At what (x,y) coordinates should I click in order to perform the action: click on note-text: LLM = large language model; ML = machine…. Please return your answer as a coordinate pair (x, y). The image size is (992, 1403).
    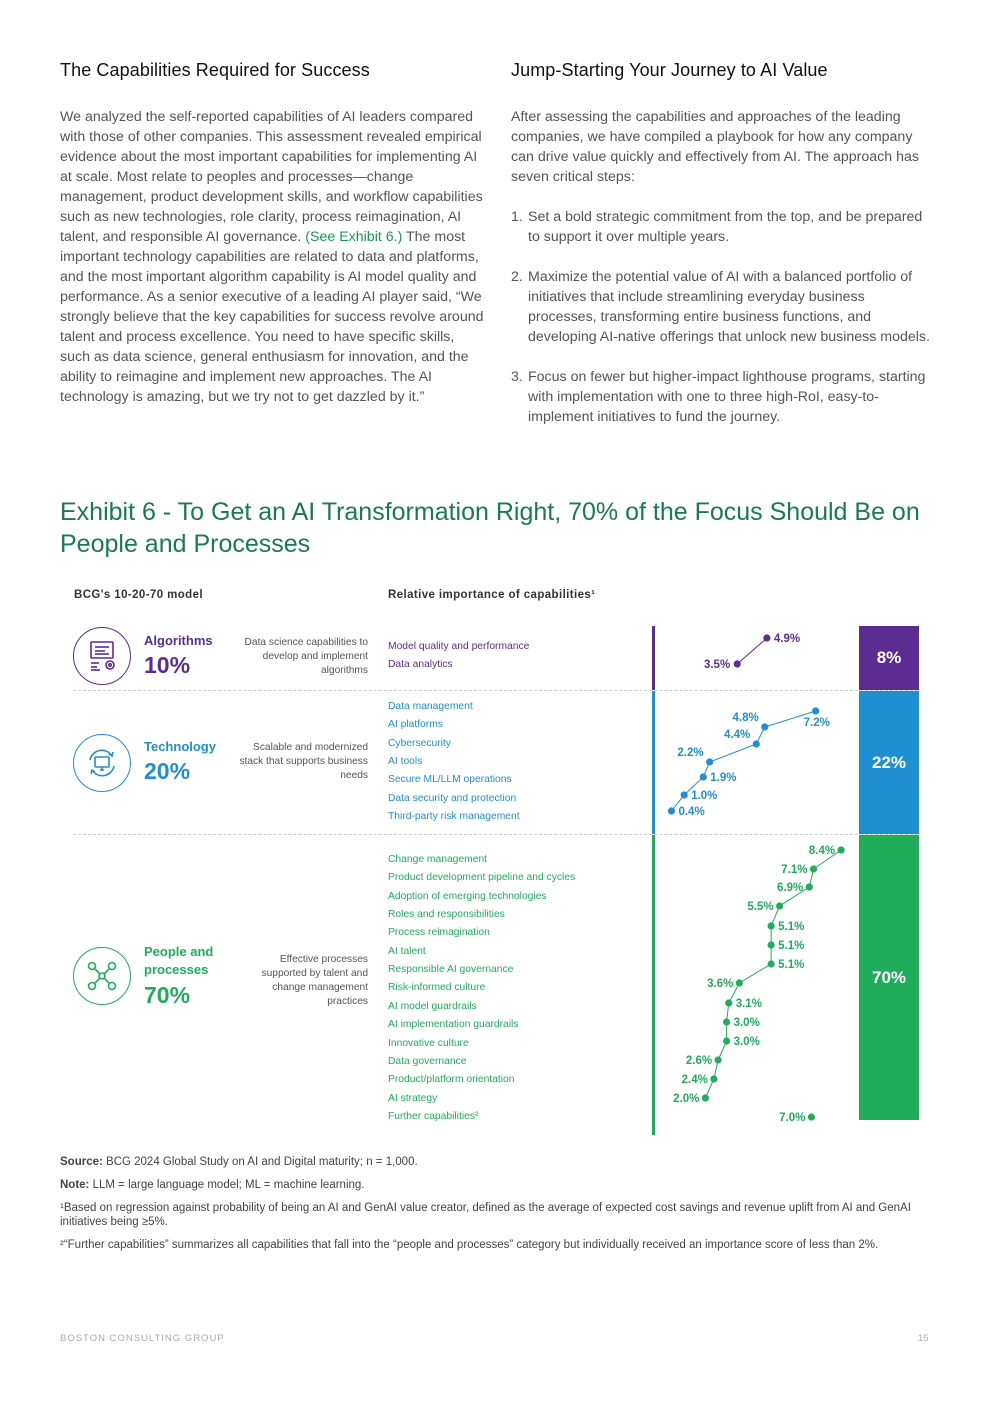
    Looking at the image, I should click on (227, 1185).